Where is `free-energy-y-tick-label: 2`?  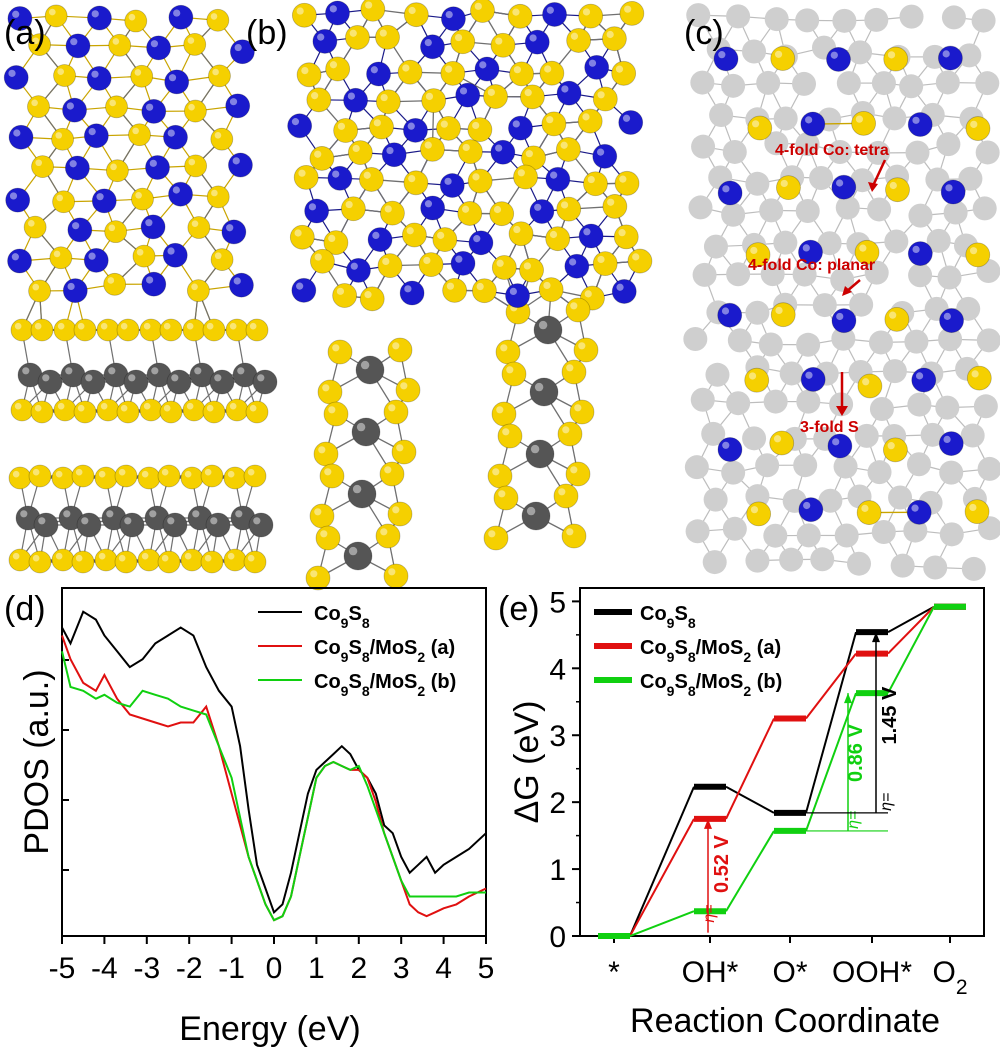 free-energy-y-tick-label: 2 is located at coordinates (557, 803).